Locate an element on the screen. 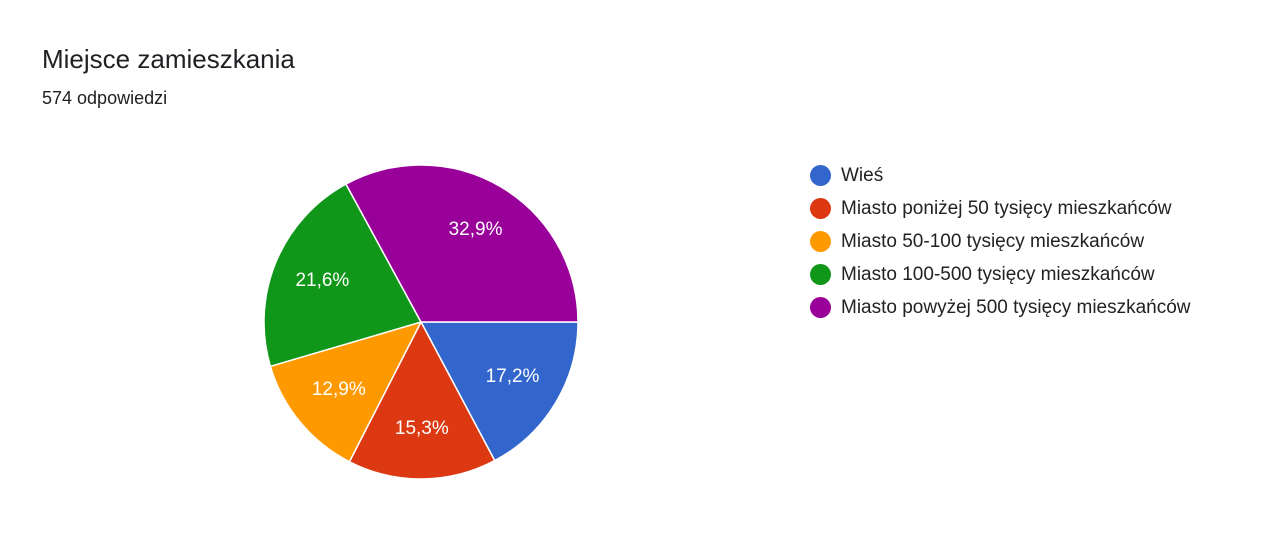 The height and width of the screenshot is (539, 1280). chart: 17,2% 15,3% 12,9% 21,6% 32,9% is located at coordinates (421, 322).